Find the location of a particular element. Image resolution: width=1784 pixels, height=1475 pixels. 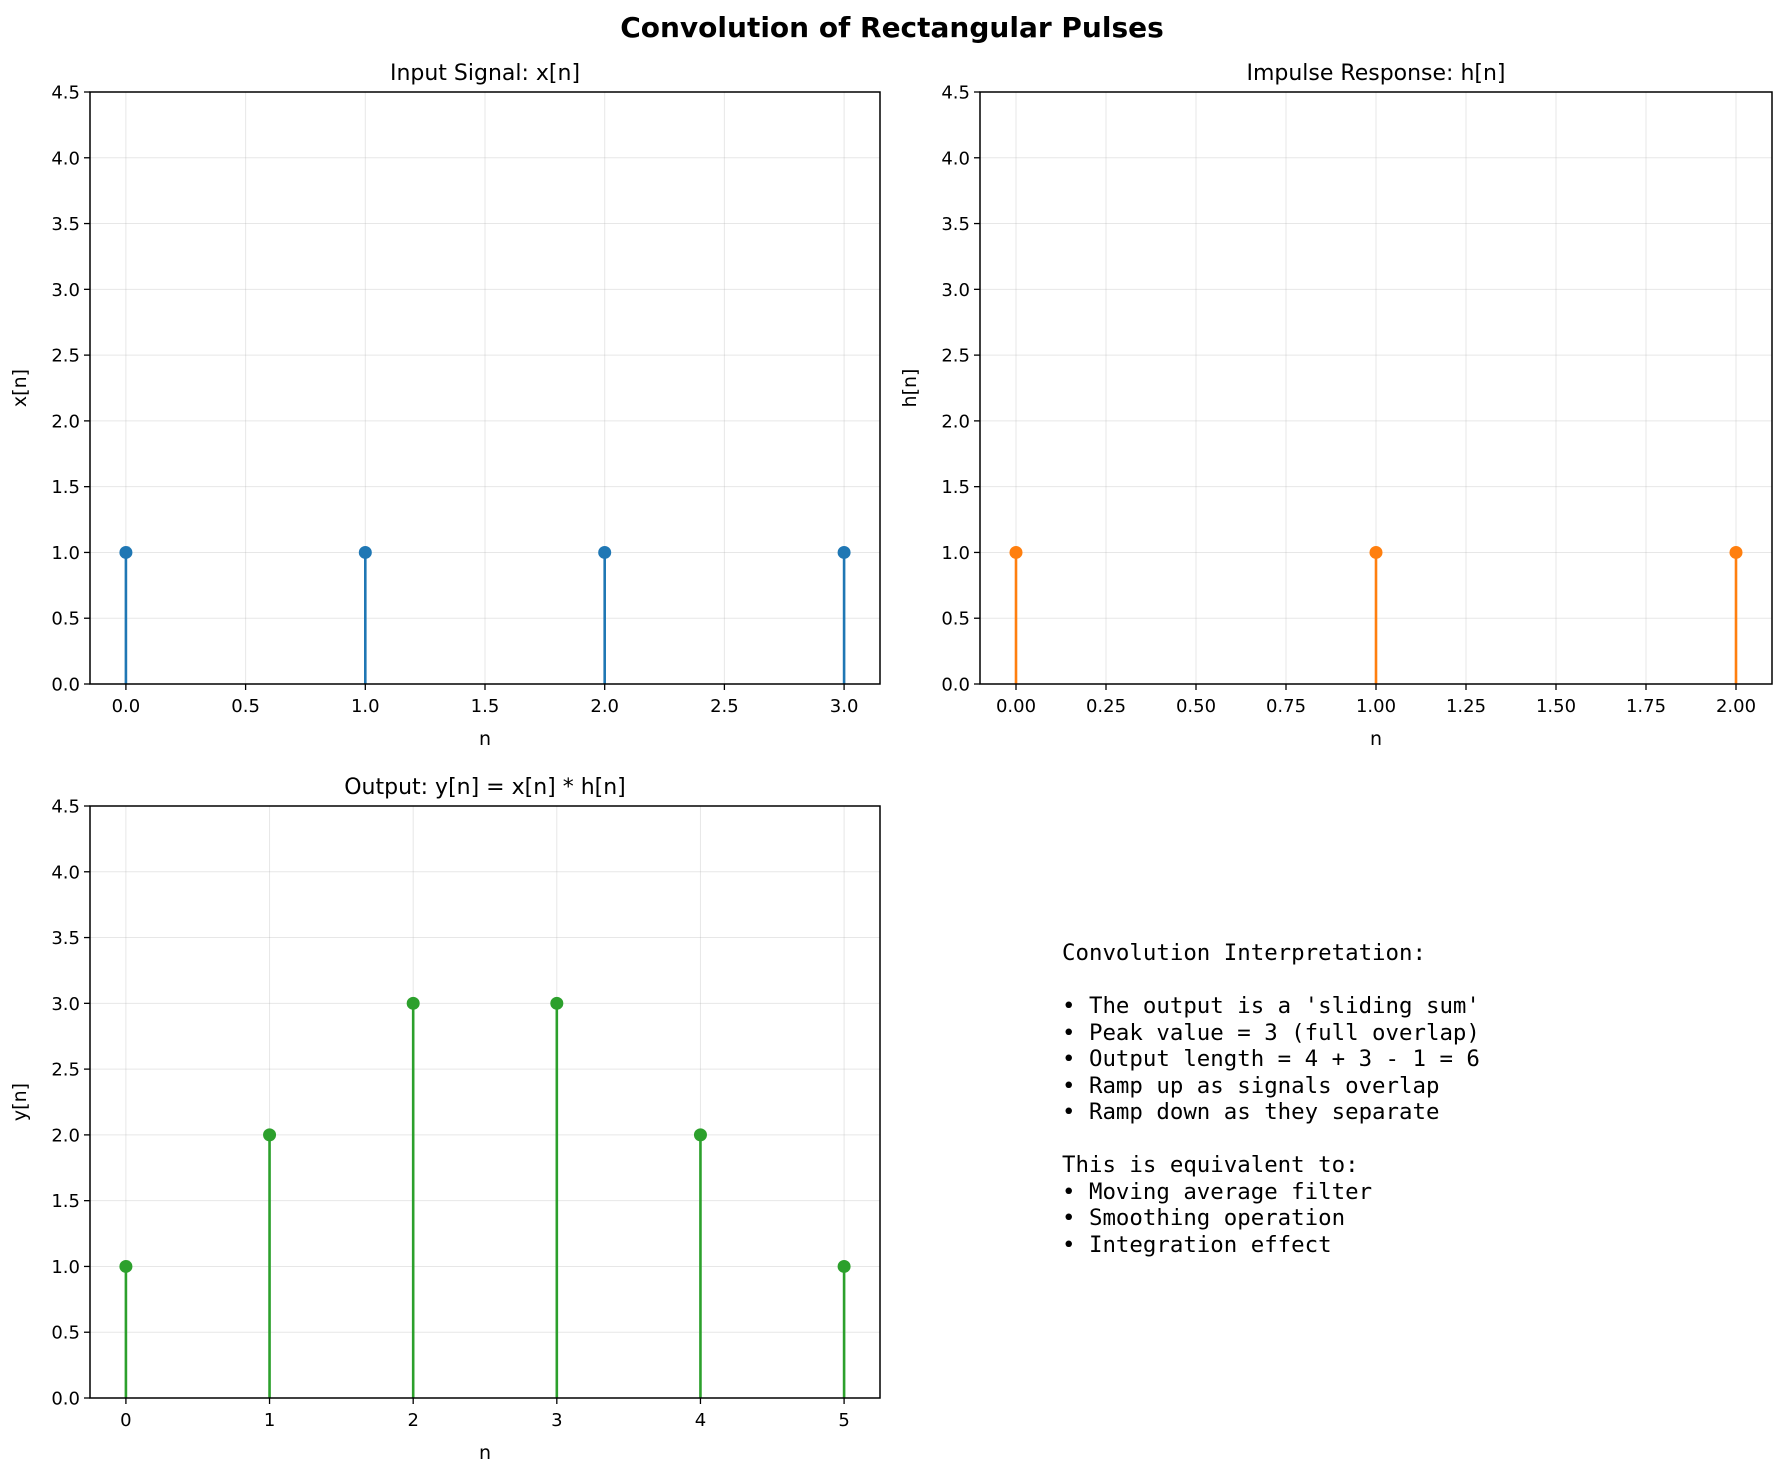

panel-title: Impulse Response: h[n] is located at coordinates (1375, 73).